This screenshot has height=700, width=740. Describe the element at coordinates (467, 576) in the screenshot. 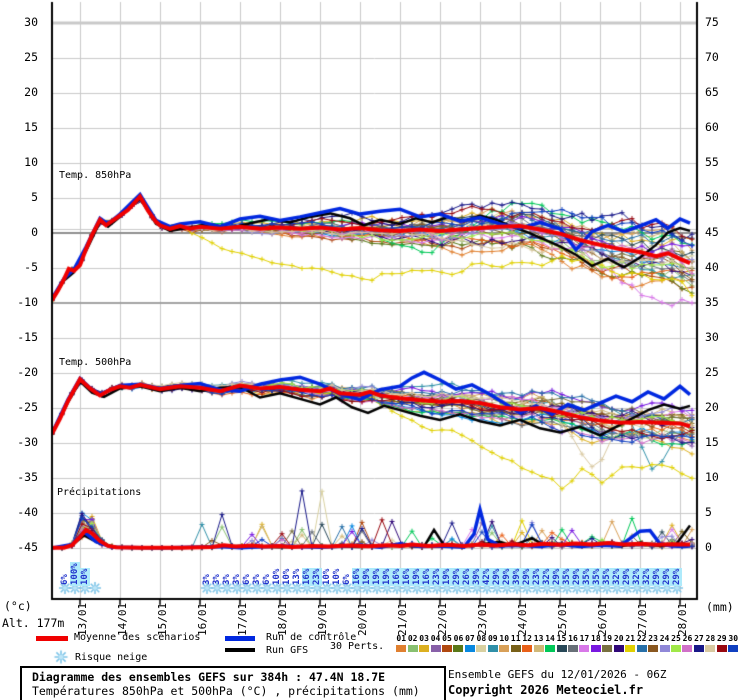

I see `snow-risk-percent-label: 26%` at that location.